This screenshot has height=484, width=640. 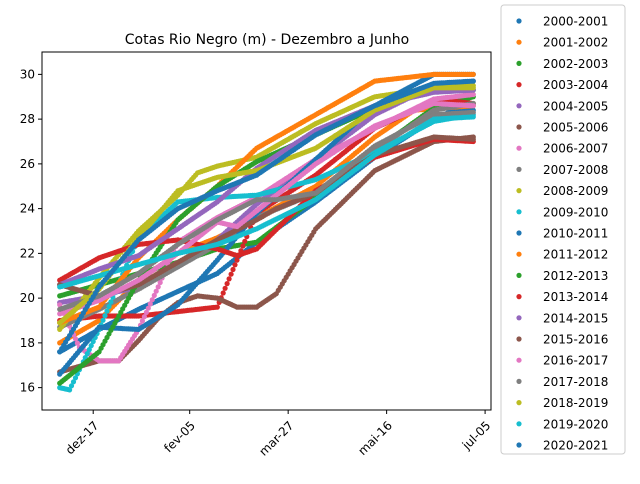 What do you see at coordinates (575, 382) in the screenshot?
I see `legend-label: 2017-2018` at bounding box center [575, 382].